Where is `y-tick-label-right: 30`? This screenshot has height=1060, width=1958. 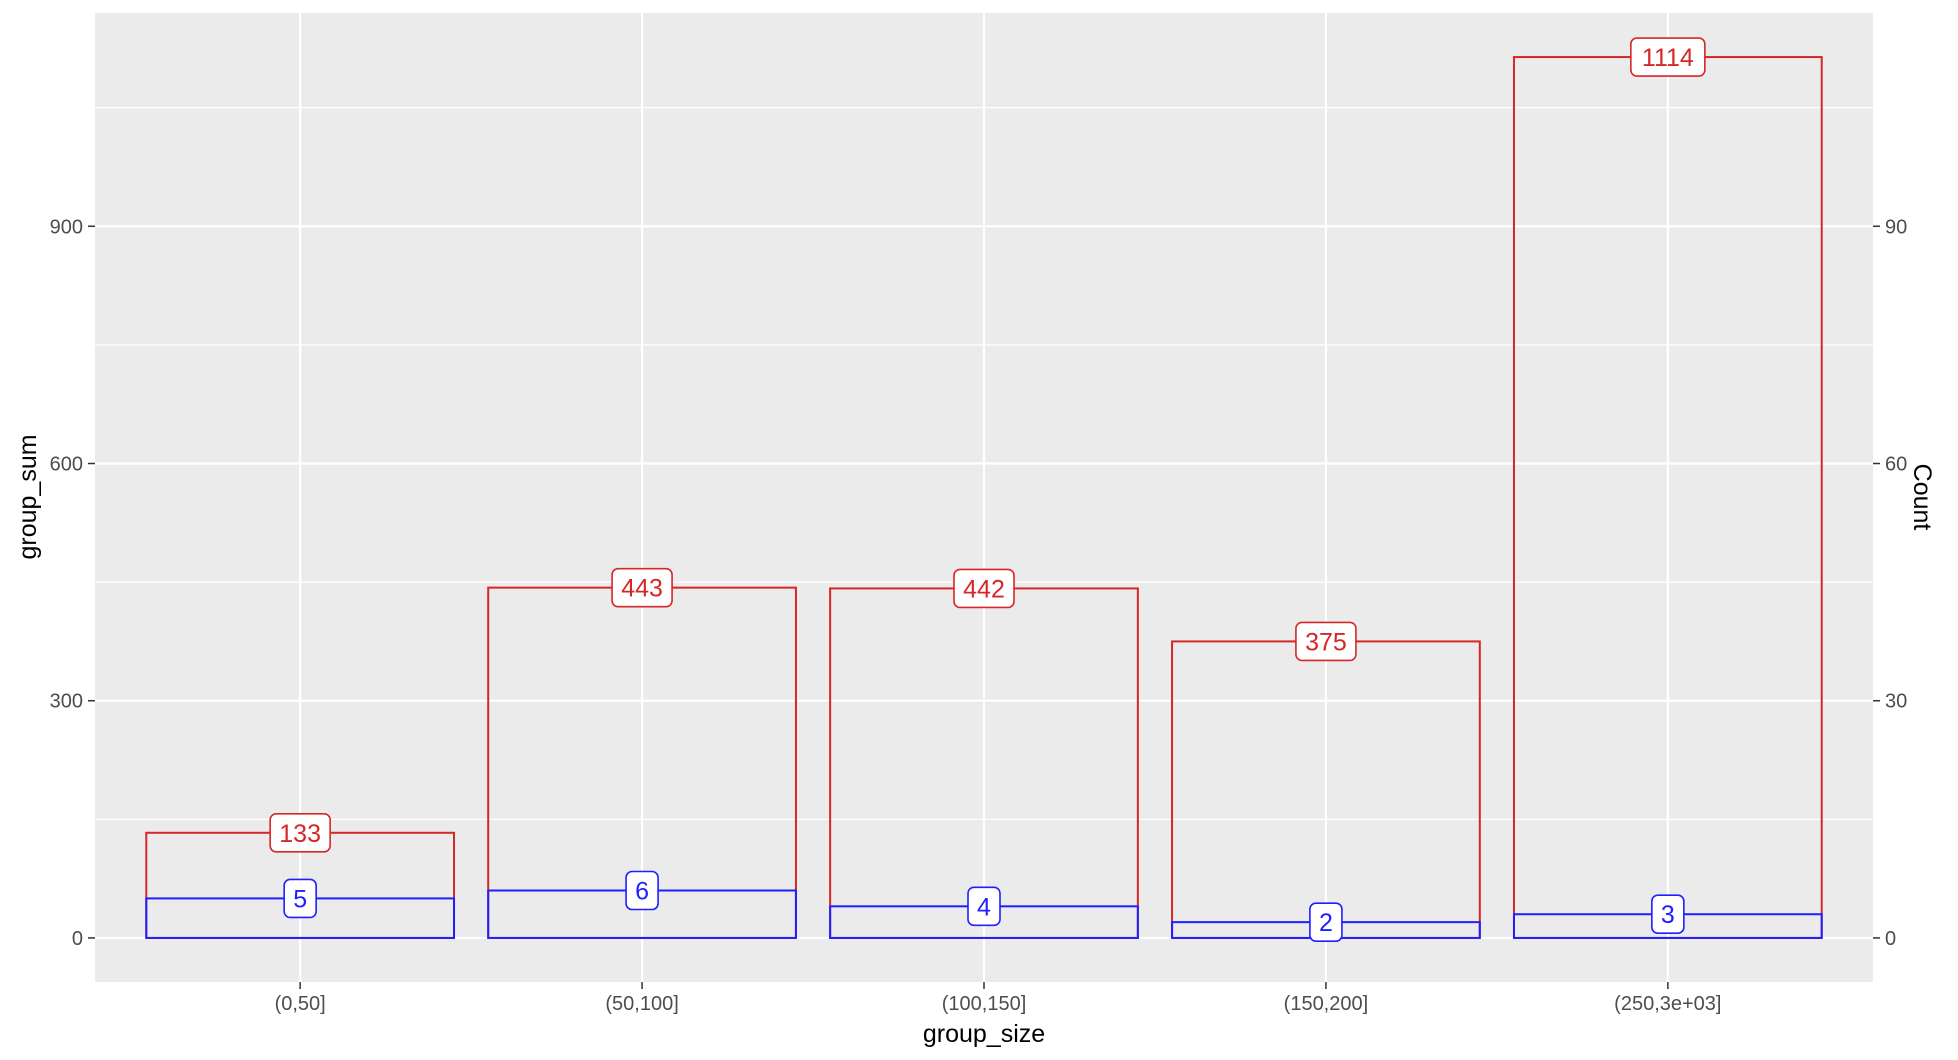
y-tick-label-right: 30 is located at coordinates (1896, 702).